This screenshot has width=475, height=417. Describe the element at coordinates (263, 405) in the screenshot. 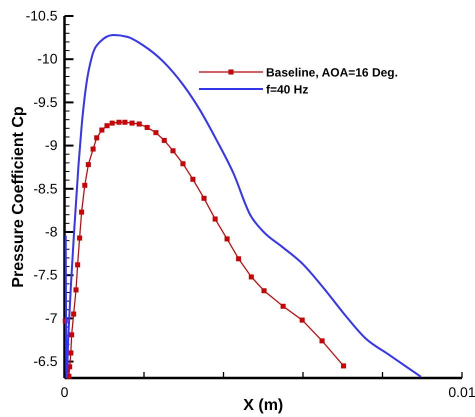

I see `x-axis-title: X (m)` at that location.